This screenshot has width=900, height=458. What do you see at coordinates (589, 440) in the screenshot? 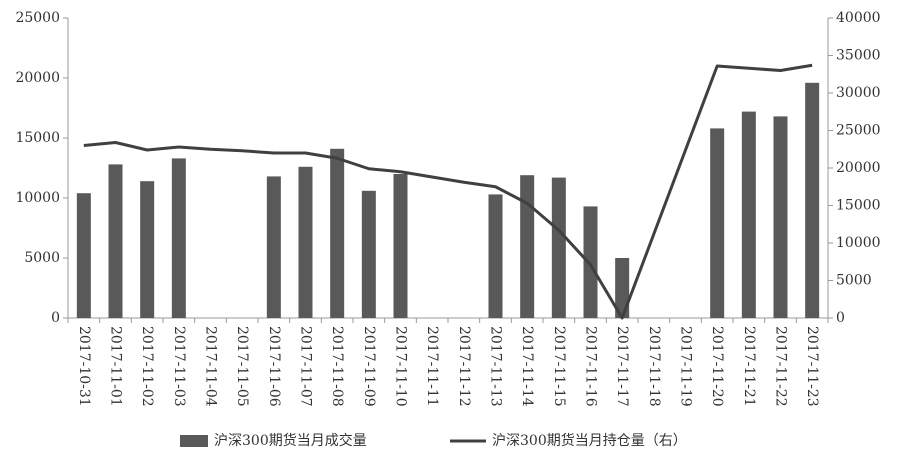
I see `legend-label: 沪深300期货当月持仓量（右）` at bounding box center [589, 440].